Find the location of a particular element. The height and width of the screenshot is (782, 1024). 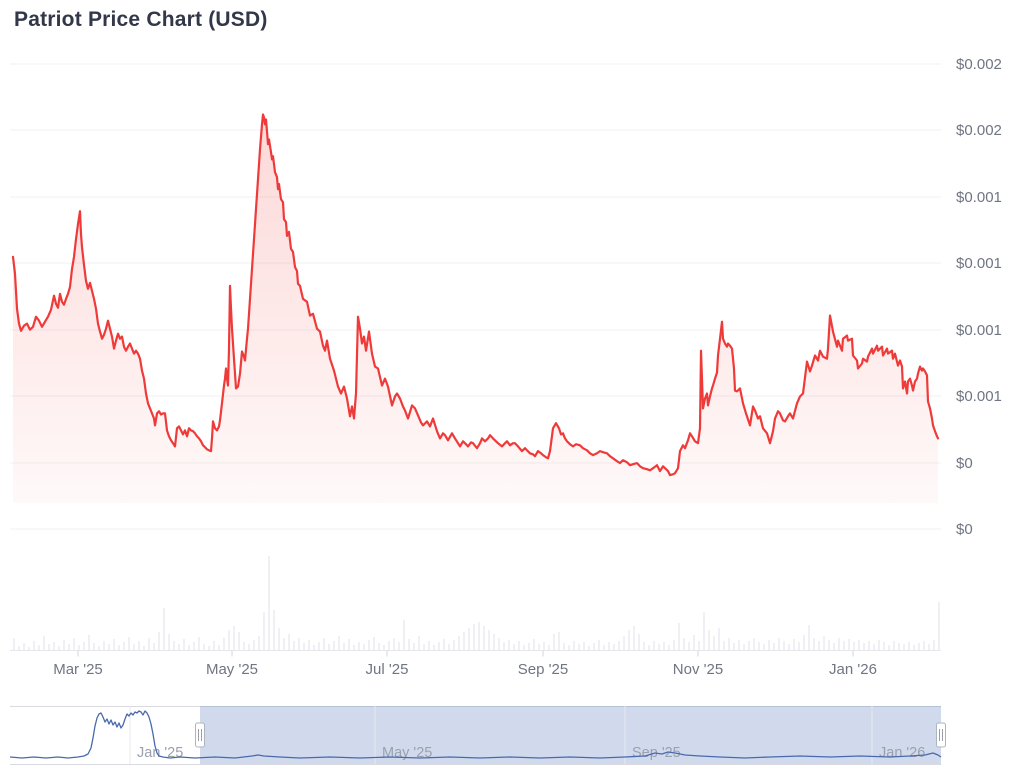

y-axis-labels: $0.002 $0.002 $0.001 $0.001 $0.001 $0.001 $0 $0 is located at coordinates (979, 297).